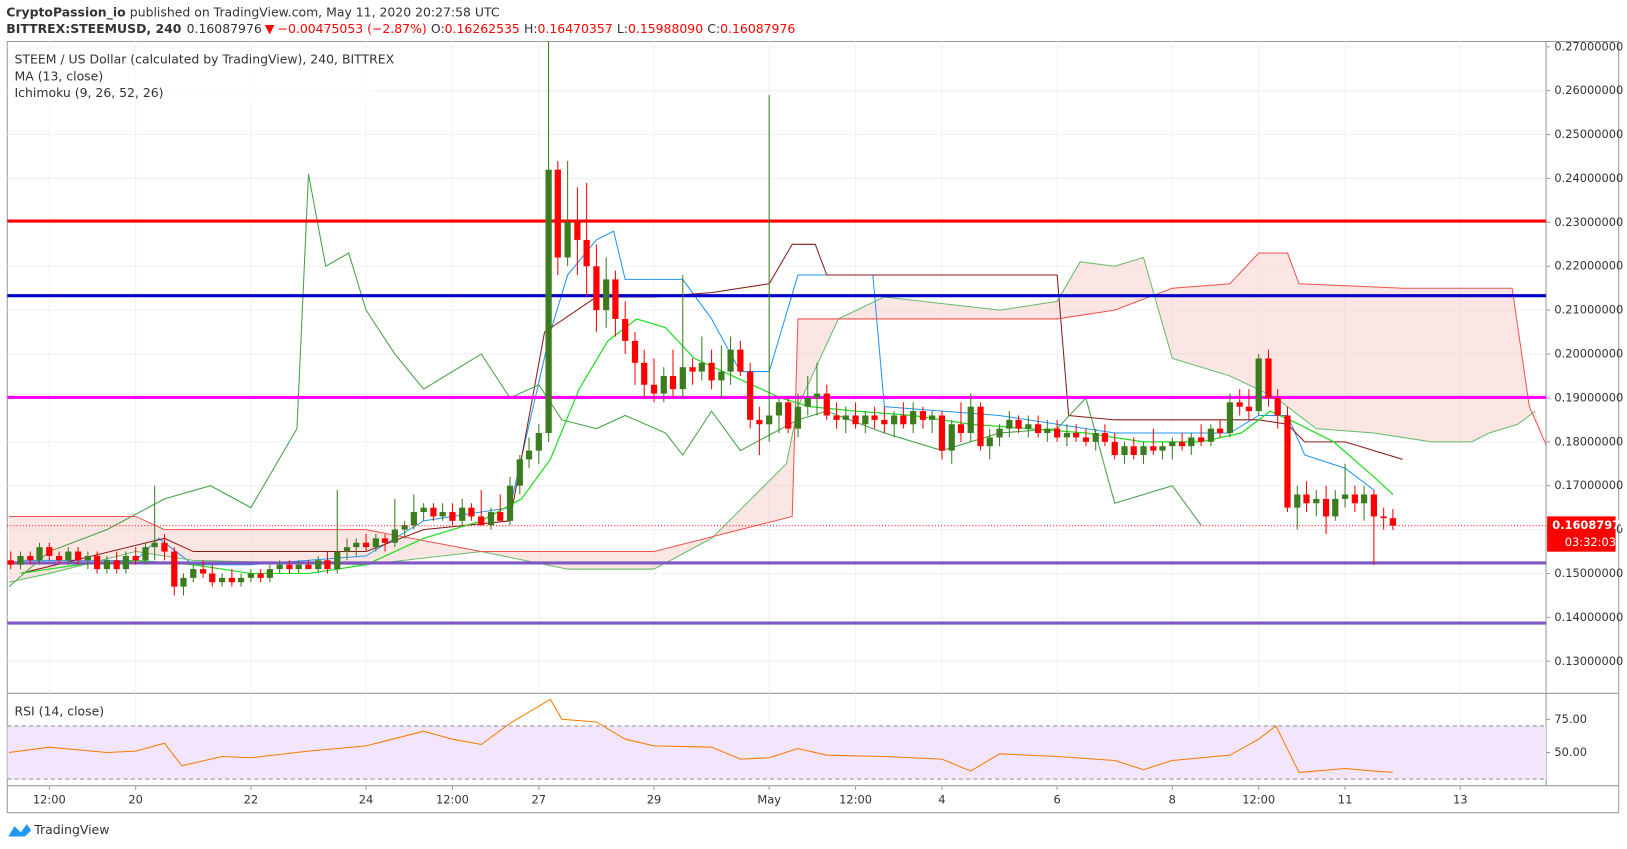 The image size is (1627, 849). Describe the element at coordinates (1570, 719) in the screenshot. I see `rsi-tick-label: 75.00` at that location.